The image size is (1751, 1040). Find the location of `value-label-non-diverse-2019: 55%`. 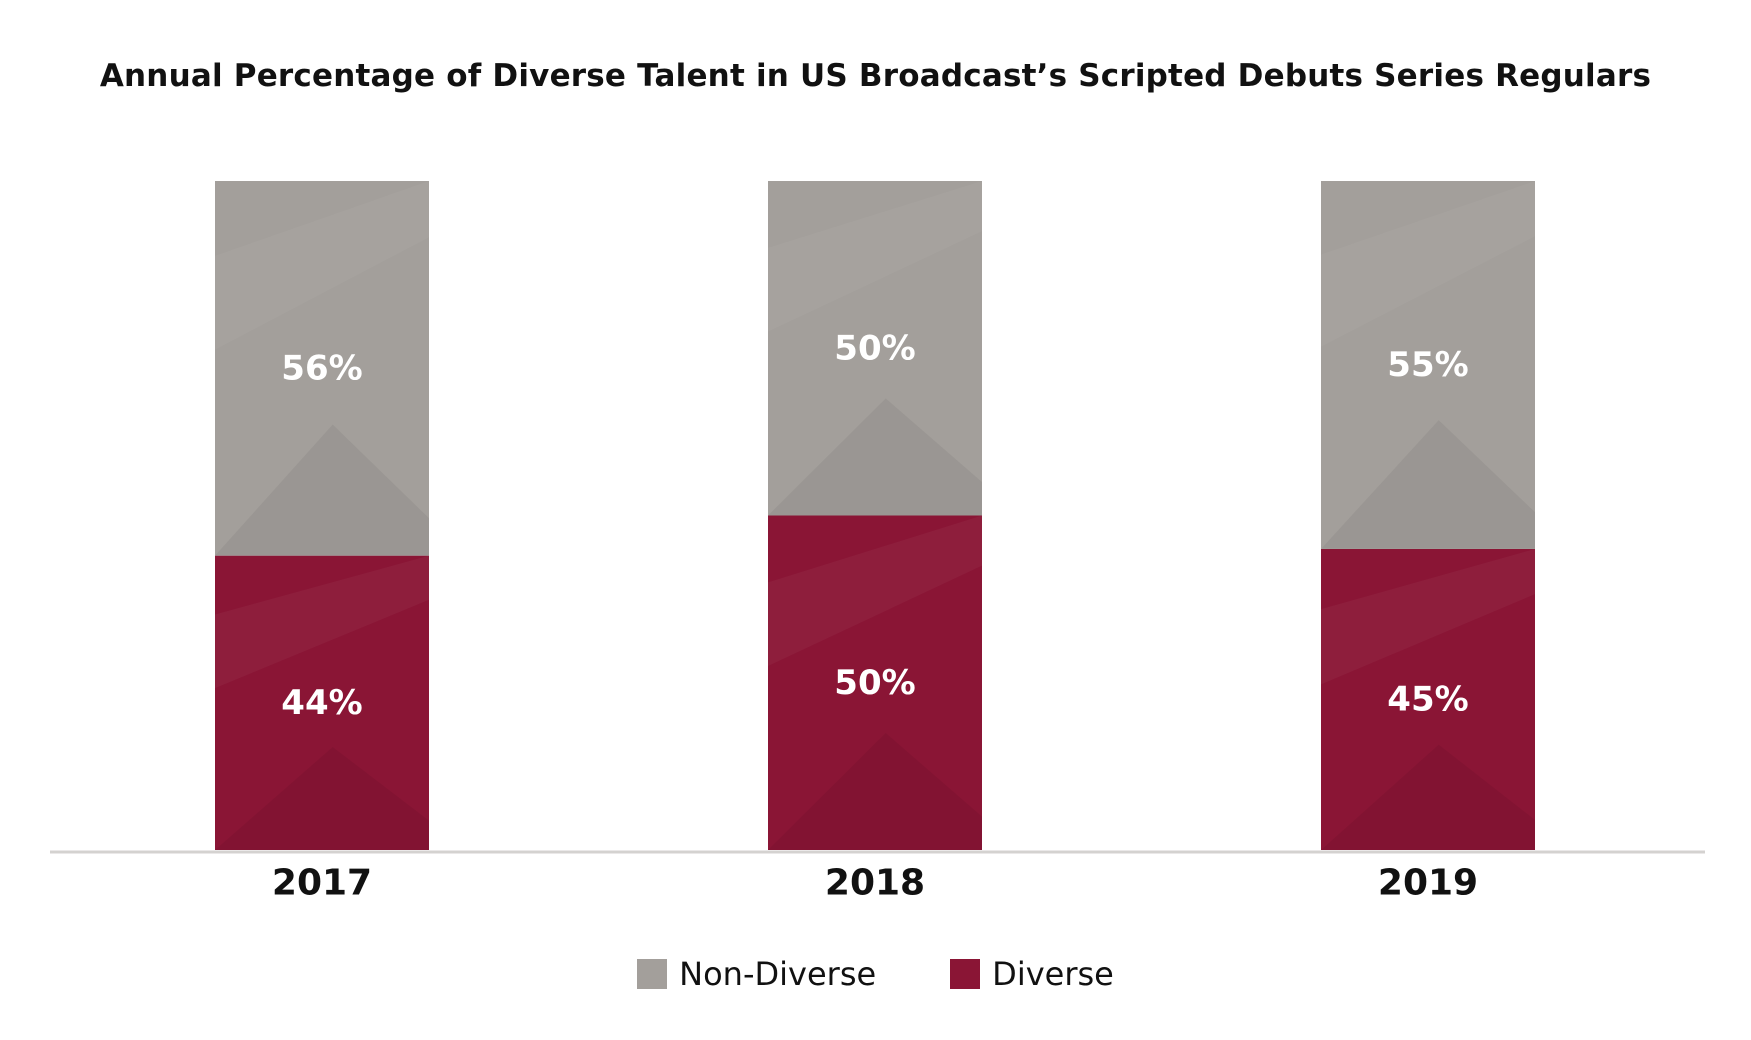

value-label-non-diverse-2019: 55% is located at coordinates (1427, 365).